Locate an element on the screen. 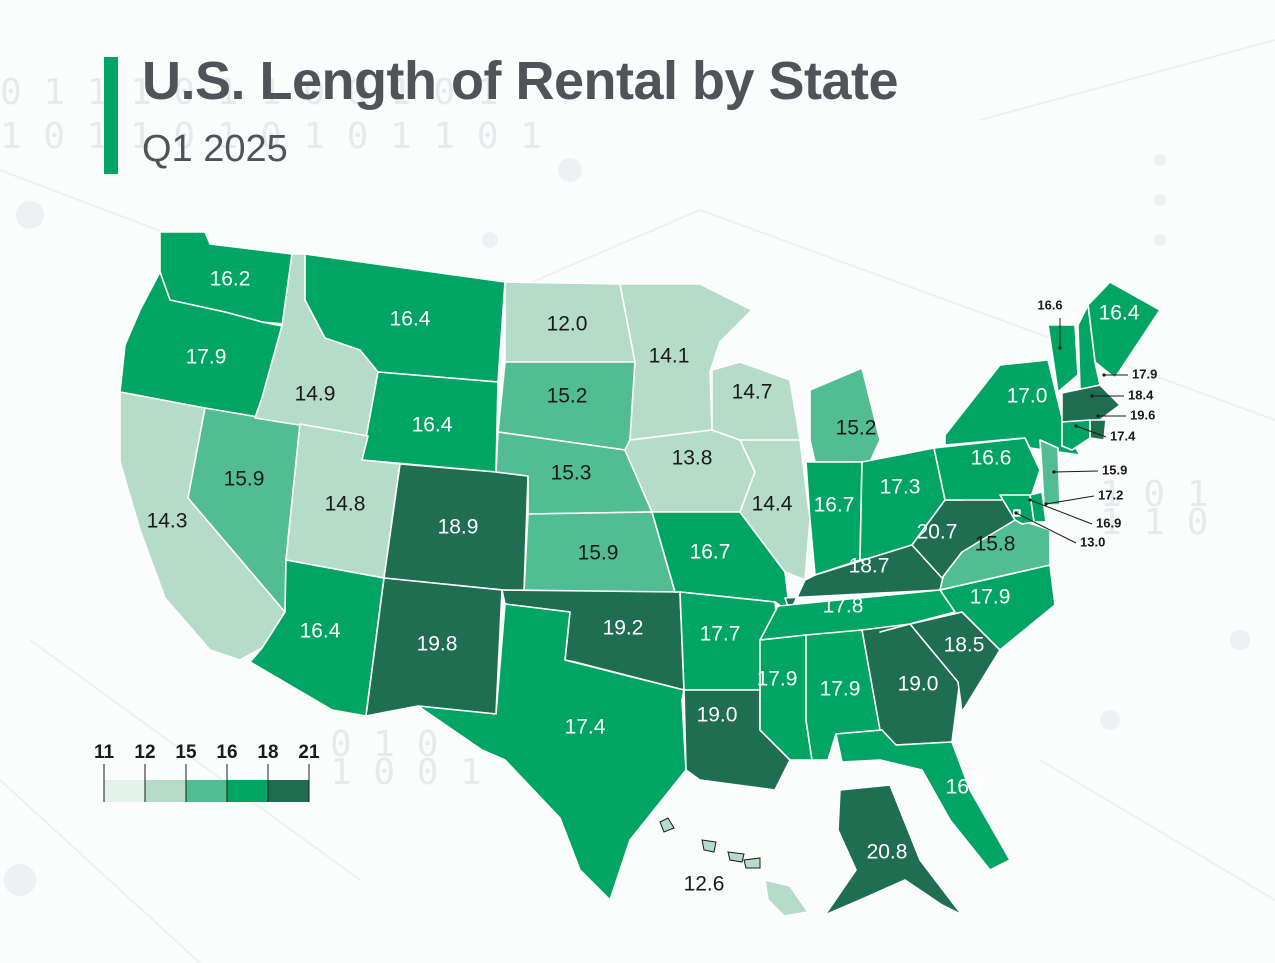 Image resolution: width=1275 pixels, height=963 pixels. state-value-ny: 17.0 is located at coordinates (1027, 396).